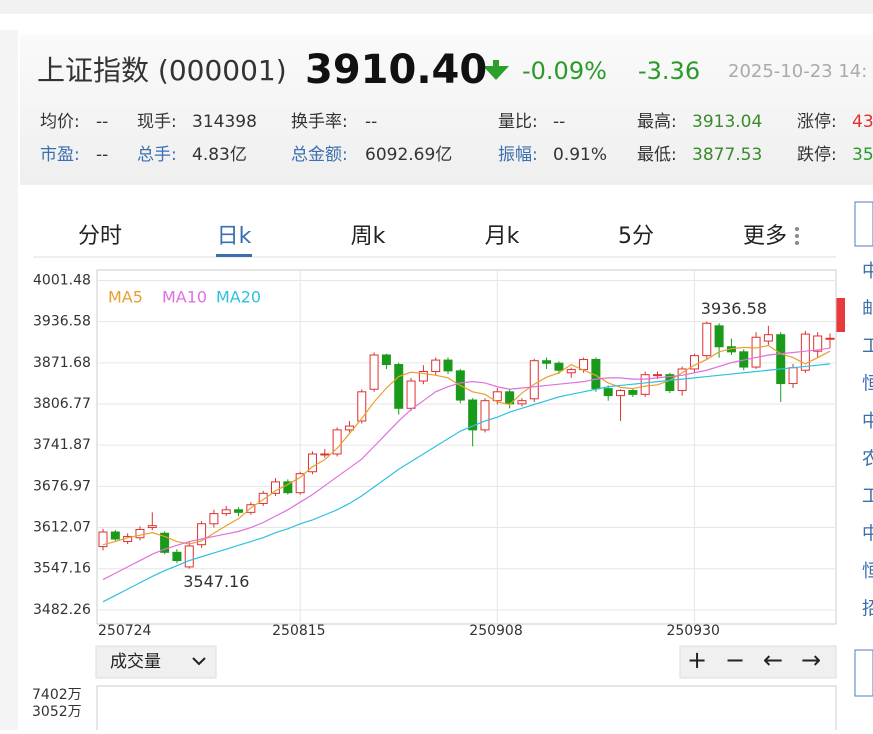 The width and height of the screenshot is (873, 734). Describe the element at coordinates (368, 236) in the screenshot. I see `tab: 周k` at that location.